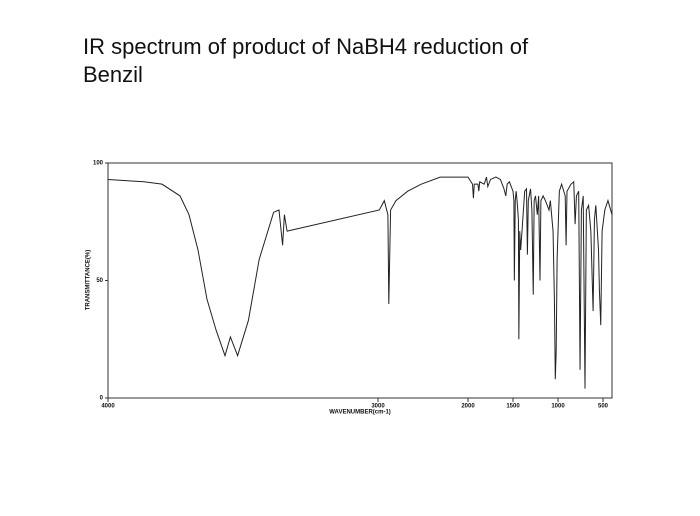 This screenshot has width=700, height=516. Describe the element at coordinates (603, 407) in the screenshot. I see `x-tick-label: 500` at that location.